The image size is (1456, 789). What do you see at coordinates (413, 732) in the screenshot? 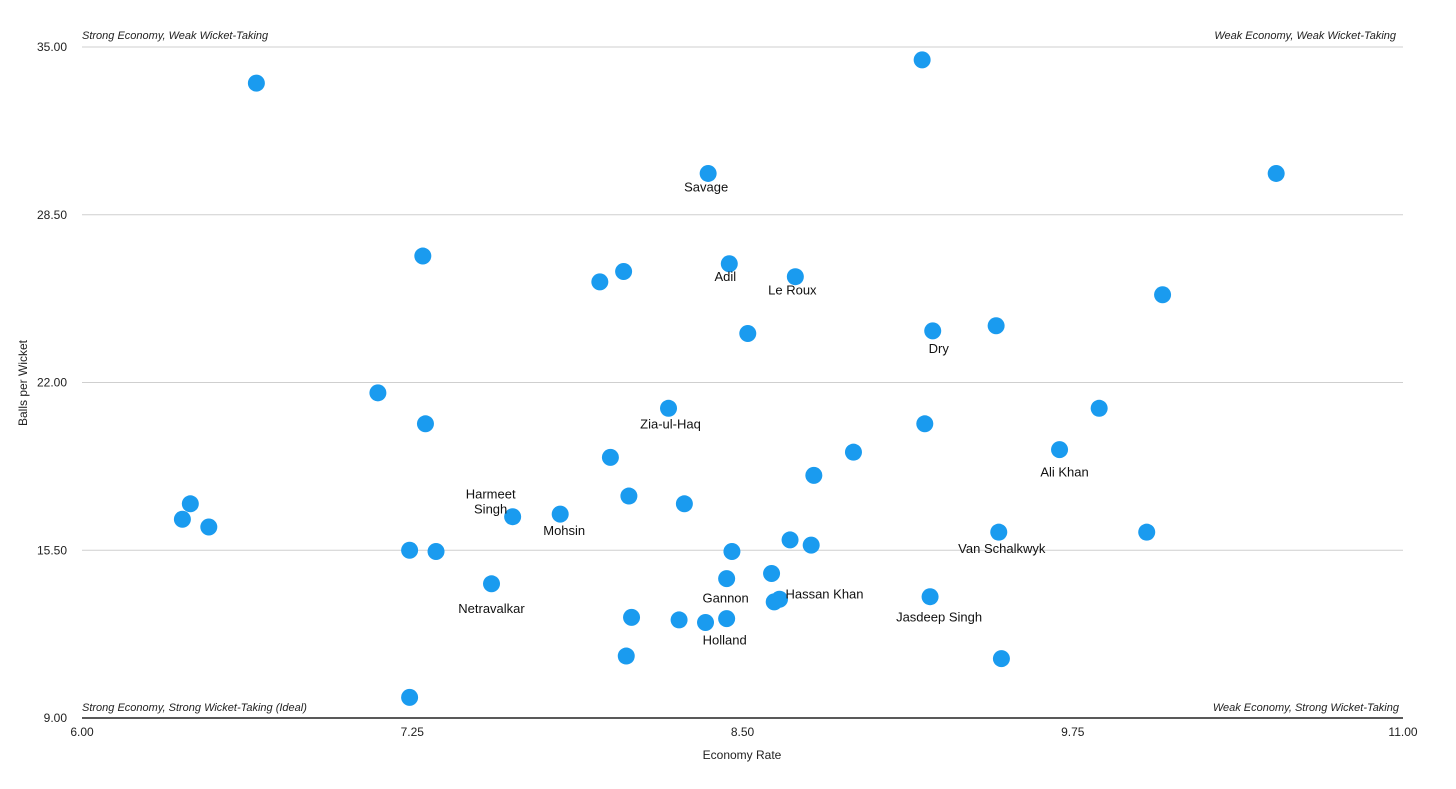
I see `x-tick-label: 7.25` at bounding box center [413, 732].